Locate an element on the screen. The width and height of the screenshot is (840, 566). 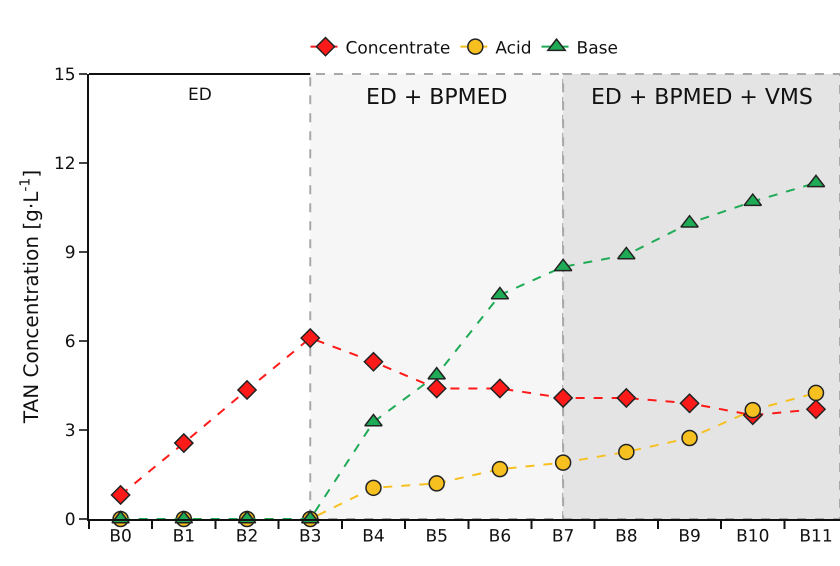
x-tick-label: B4 is located at coordinates (373, 536).